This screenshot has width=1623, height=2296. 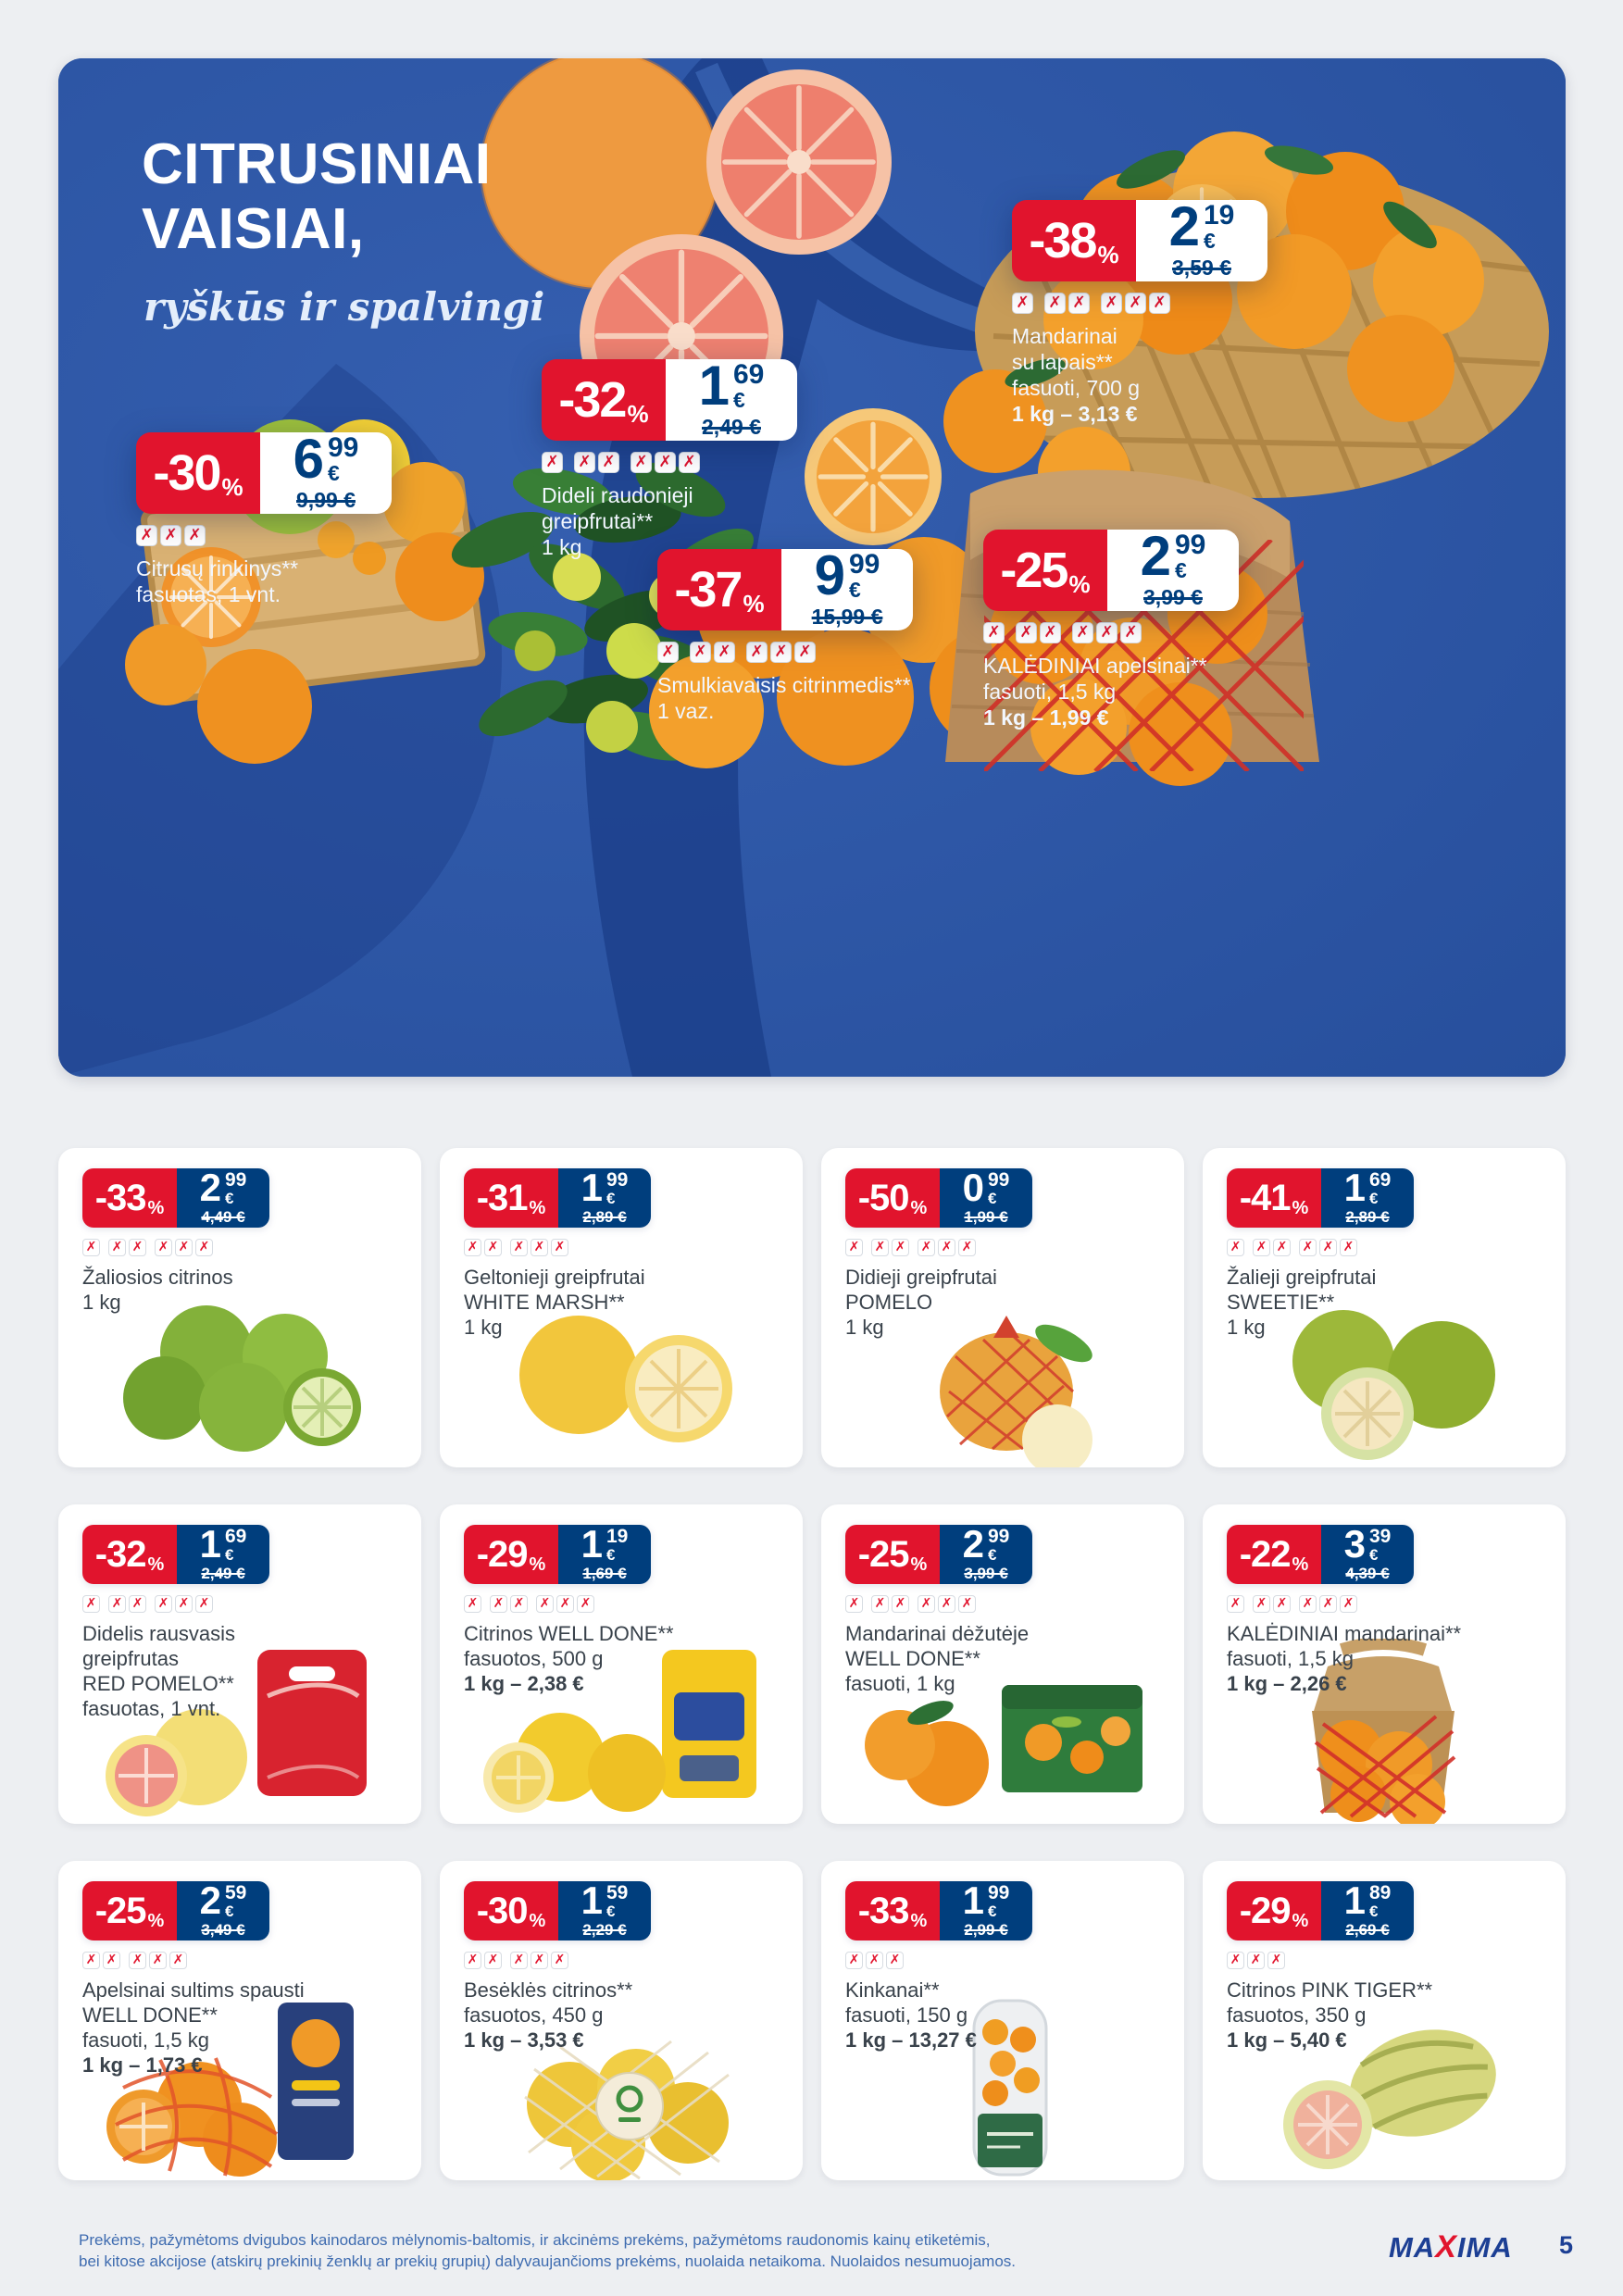 What do you see at coordinates (217, 568) in the screenshot?
I see `product-text-line: Citrusų rinkinys**` at bounding box center [217, 568].